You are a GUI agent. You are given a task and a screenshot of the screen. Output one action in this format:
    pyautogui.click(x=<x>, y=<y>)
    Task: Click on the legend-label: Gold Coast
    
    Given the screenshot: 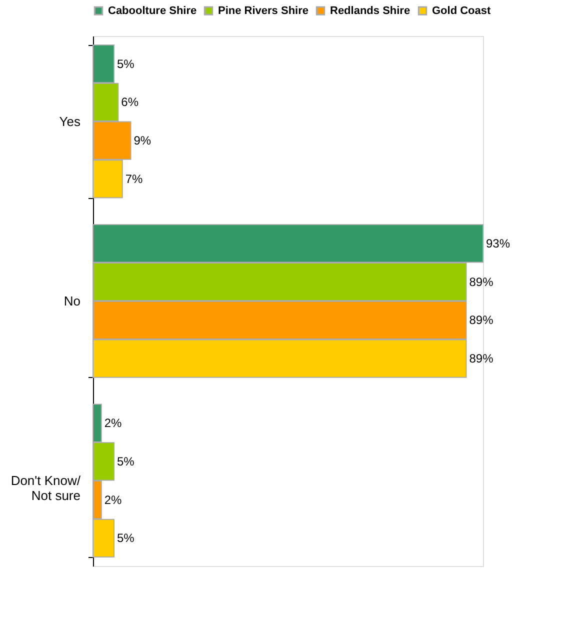 What is the action you would take?
    pyautogui.click(x=462, y=10)
    